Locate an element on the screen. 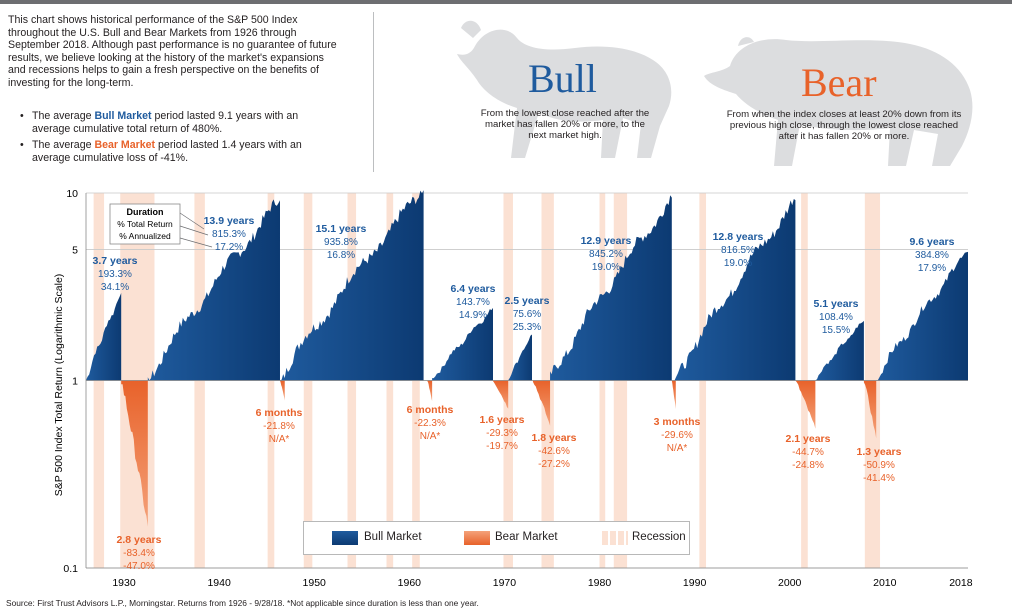  legend-label-bull: Bull Market is located at coordinates (393, 537).